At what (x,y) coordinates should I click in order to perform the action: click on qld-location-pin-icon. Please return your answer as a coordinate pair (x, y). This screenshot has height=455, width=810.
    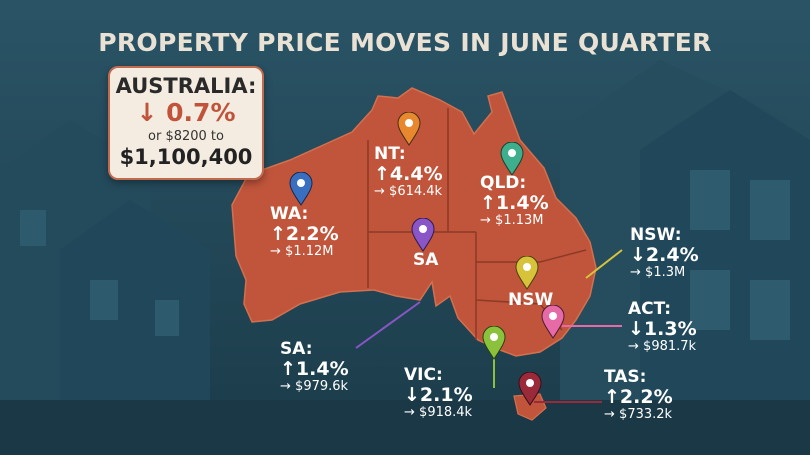
    Looking at the image, I should click on (512, 159).